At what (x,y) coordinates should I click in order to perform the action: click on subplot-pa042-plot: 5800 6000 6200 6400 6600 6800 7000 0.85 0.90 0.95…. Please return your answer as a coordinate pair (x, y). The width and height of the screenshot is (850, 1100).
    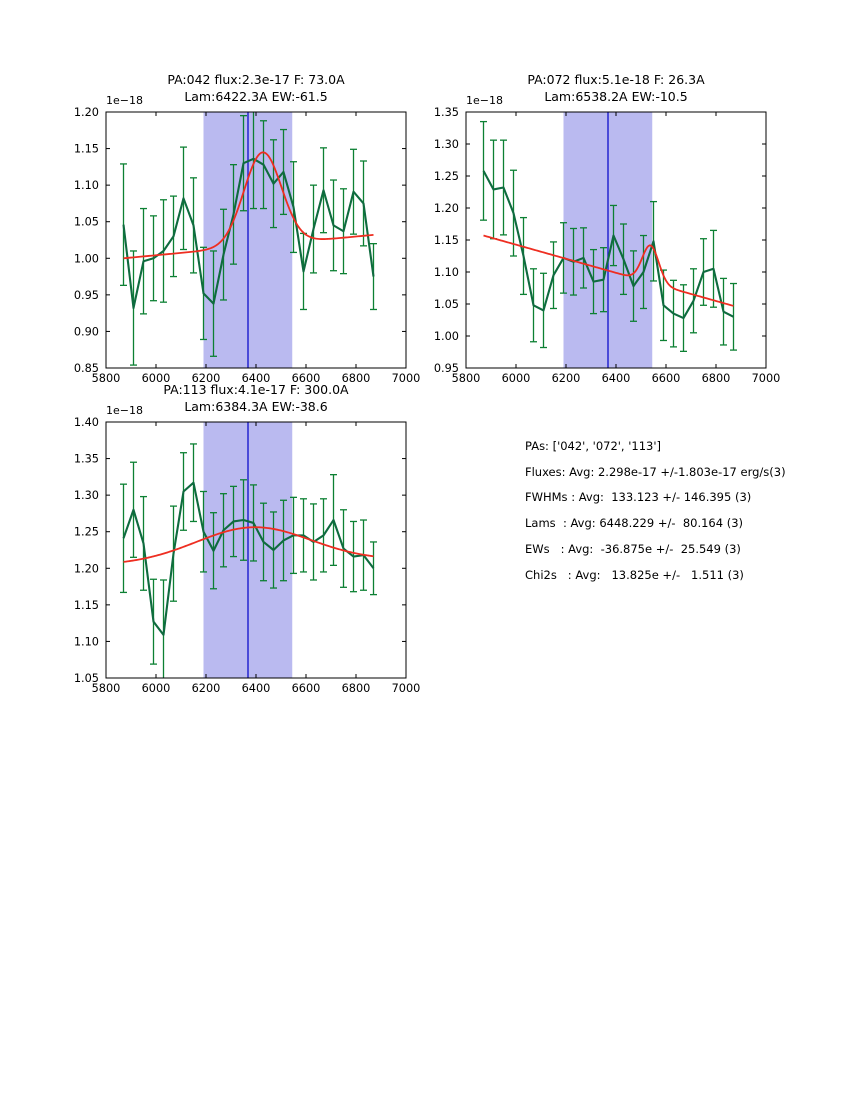
    Looking at the image, I should click on (247, 239).